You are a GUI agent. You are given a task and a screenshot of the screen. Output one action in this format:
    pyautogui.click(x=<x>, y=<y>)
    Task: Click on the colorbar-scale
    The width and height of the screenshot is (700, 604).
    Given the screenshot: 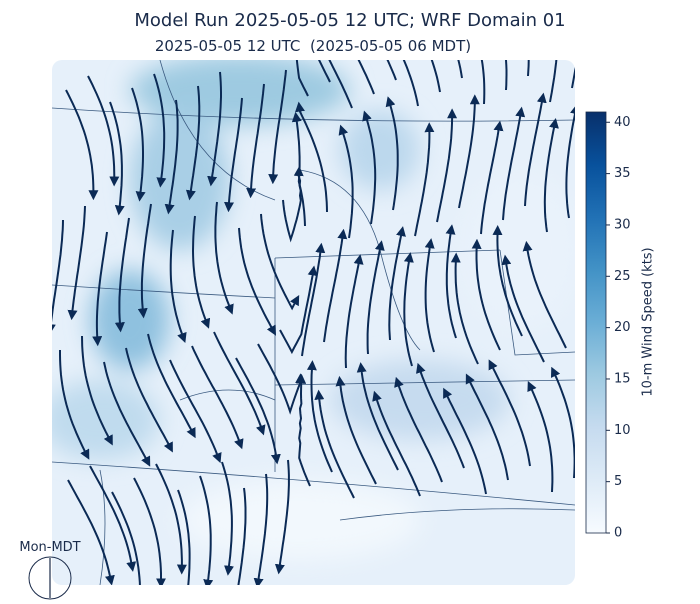 What is the action you would take?
    pyautogui.click(x=596, y=322)
    